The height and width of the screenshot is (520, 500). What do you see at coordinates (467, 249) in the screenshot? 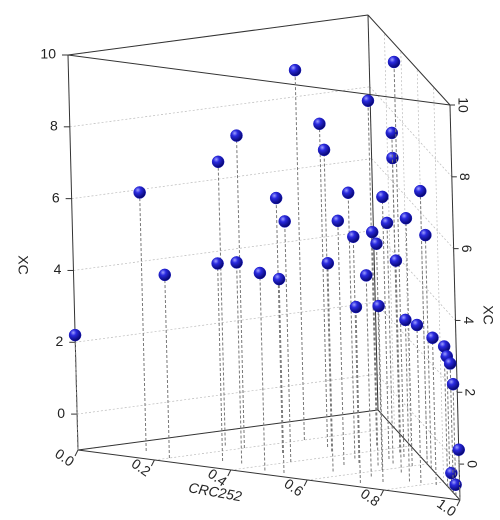
I see `z-tick-label-right: 6` at bounding box center [467, 249].